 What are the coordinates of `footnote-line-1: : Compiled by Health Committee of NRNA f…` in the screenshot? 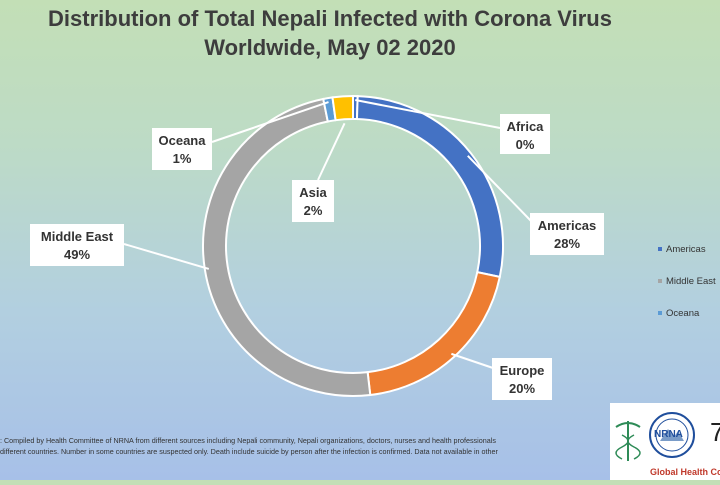 It's located at (248, 440).